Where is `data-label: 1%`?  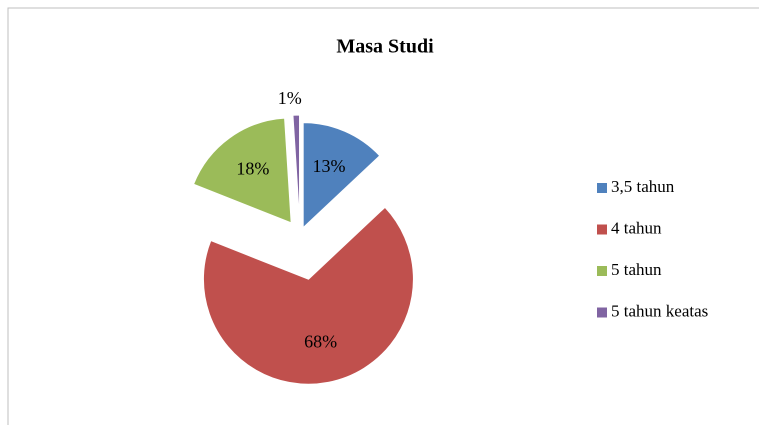 data-label: 1% is located at coordinates (290, 98).